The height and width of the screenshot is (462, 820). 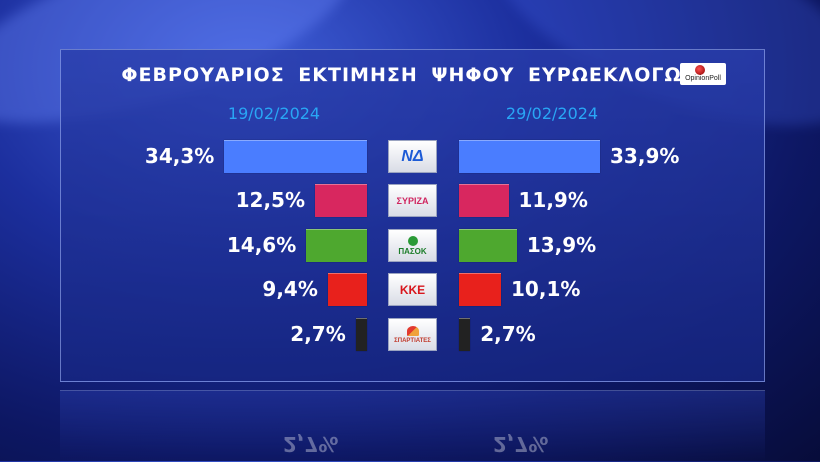 I want to click on party-logo-text: ΣΠΑΡΤΙΑΤΕΣ, so click(x=412, y=340).